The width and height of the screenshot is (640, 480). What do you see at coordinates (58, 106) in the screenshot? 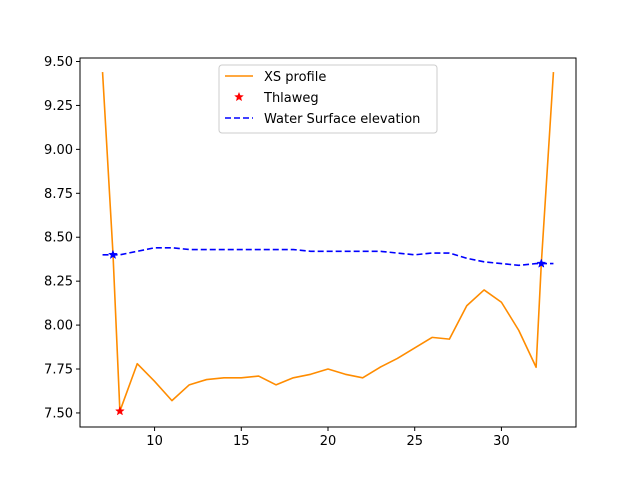
I see `y-tick-label-7: 9.25` at bounding box center [58, 106].